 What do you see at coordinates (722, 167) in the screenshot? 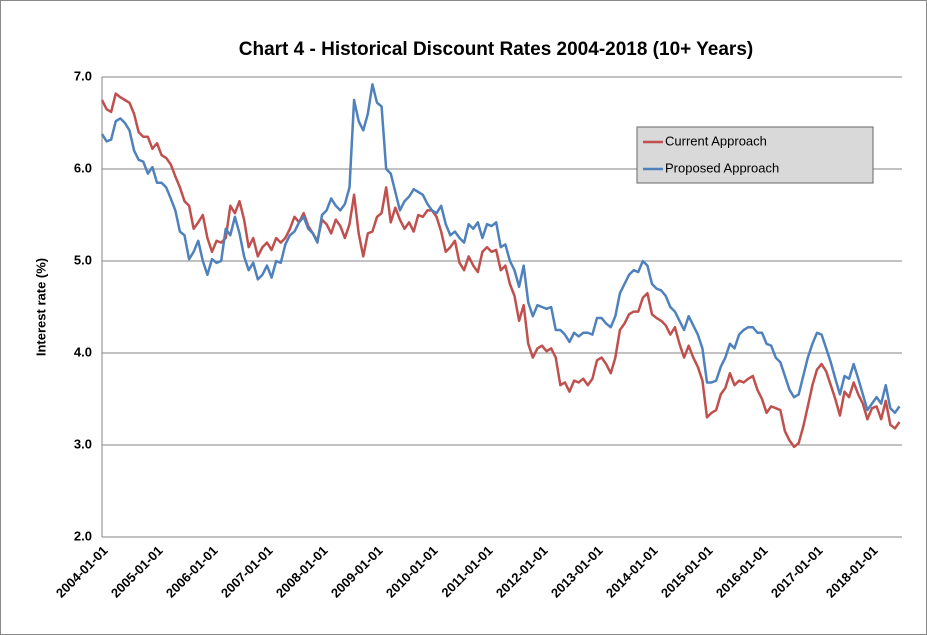
I see `legend-label: Proposed Approach` at bounding box center [722, 167].